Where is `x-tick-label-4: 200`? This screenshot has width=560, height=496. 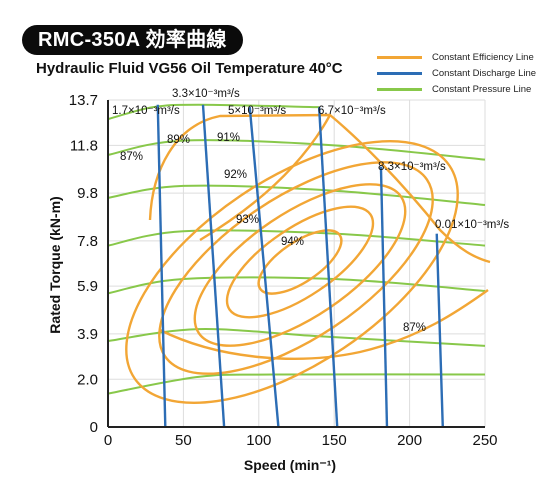 x-tick-label-4: 200 is located at coordinates (409, 440).